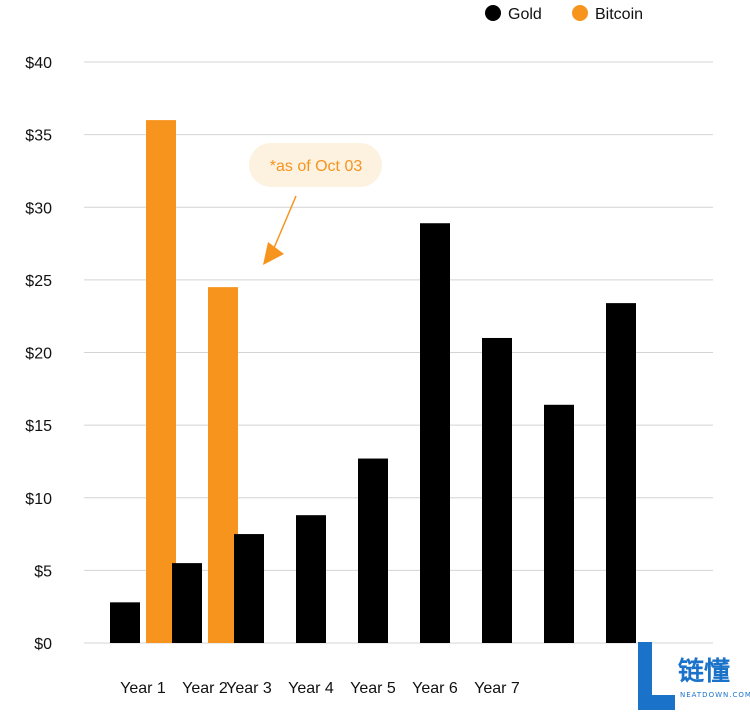  Describe the element at coordinates (43, 571) in the screenshot. I see `y-tick-label: $5` at that location.